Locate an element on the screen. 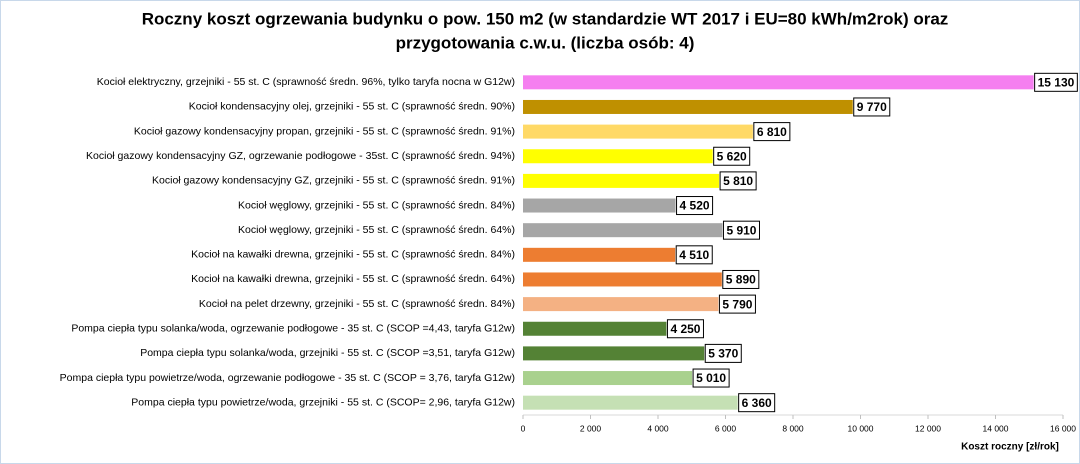 The image size is (1080, 464). x-tick-label: 2 000 is located at coordinates (591, 428).